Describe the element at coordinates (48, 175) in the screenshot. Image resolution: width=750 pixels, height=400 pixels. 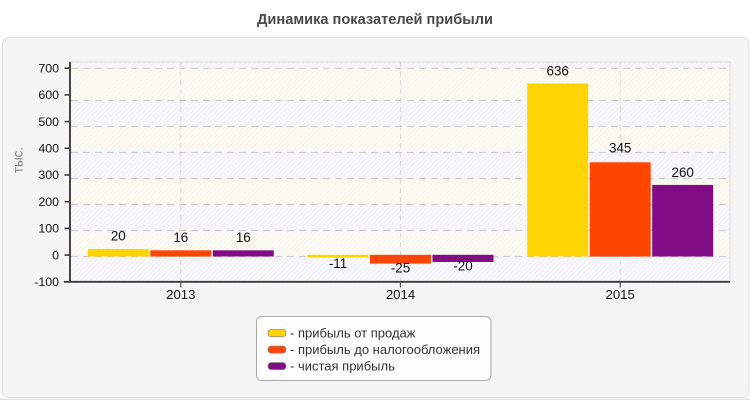
I see `svg-text: 300` at that location.